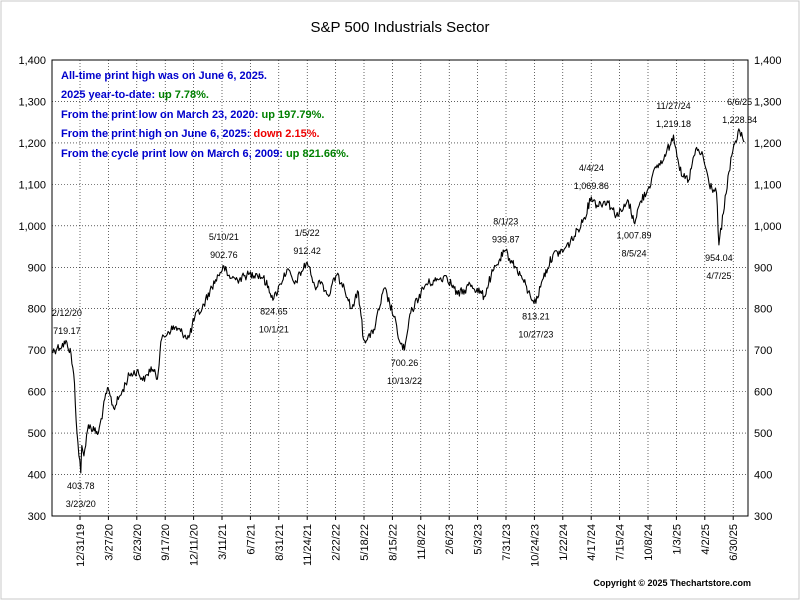  What do you see at coordinates (317, 153) in the screenshot?
I see `annotation-text: up 821.66%.` at bounding box center [317, 153].